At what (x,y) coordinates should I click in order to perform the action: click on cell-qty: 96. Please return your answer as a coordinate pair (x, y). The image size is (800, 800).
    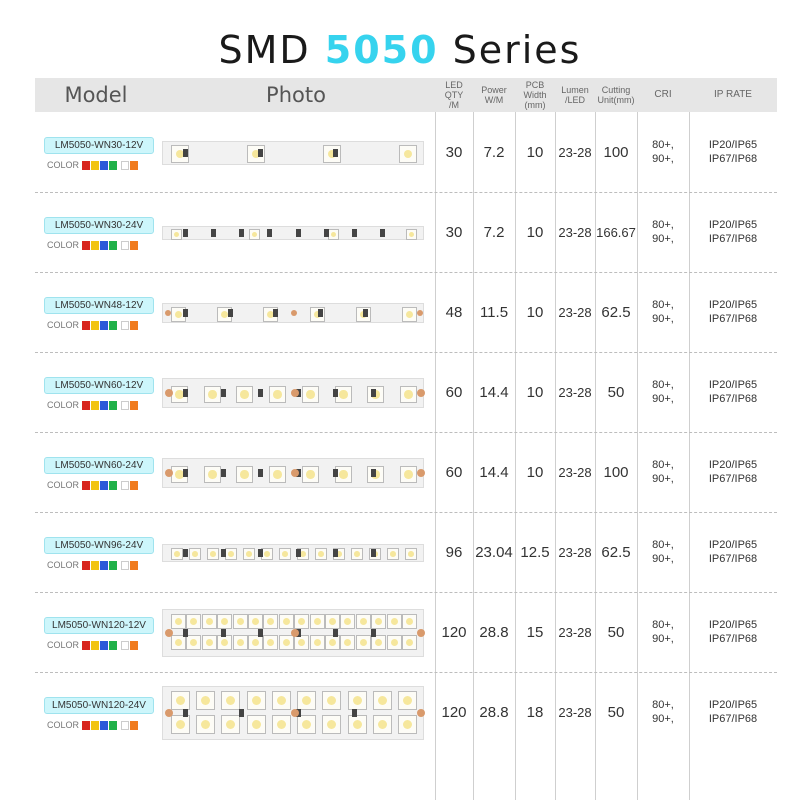
    Looking at the image, I should click on (454, 552).